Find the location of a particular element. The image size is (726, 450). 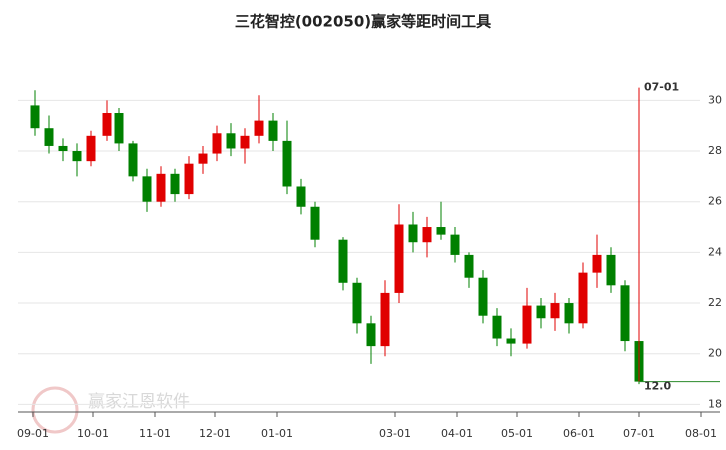

x-tick-label: 05-01 is located at coordinates (517, 433).